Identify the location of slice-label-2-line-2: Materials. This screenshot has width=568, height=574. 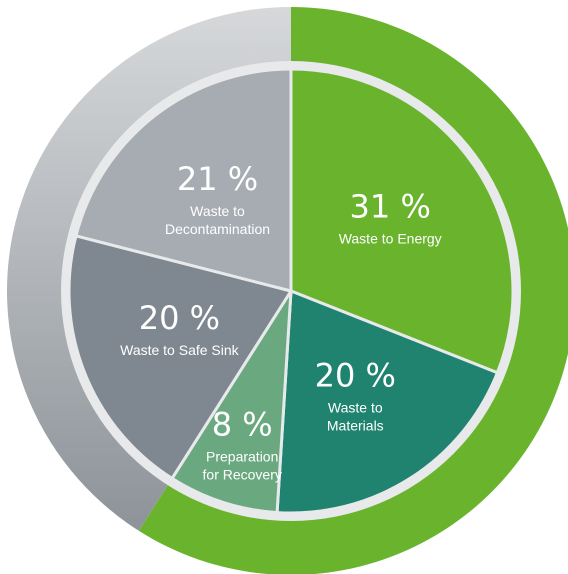
(355, 425).